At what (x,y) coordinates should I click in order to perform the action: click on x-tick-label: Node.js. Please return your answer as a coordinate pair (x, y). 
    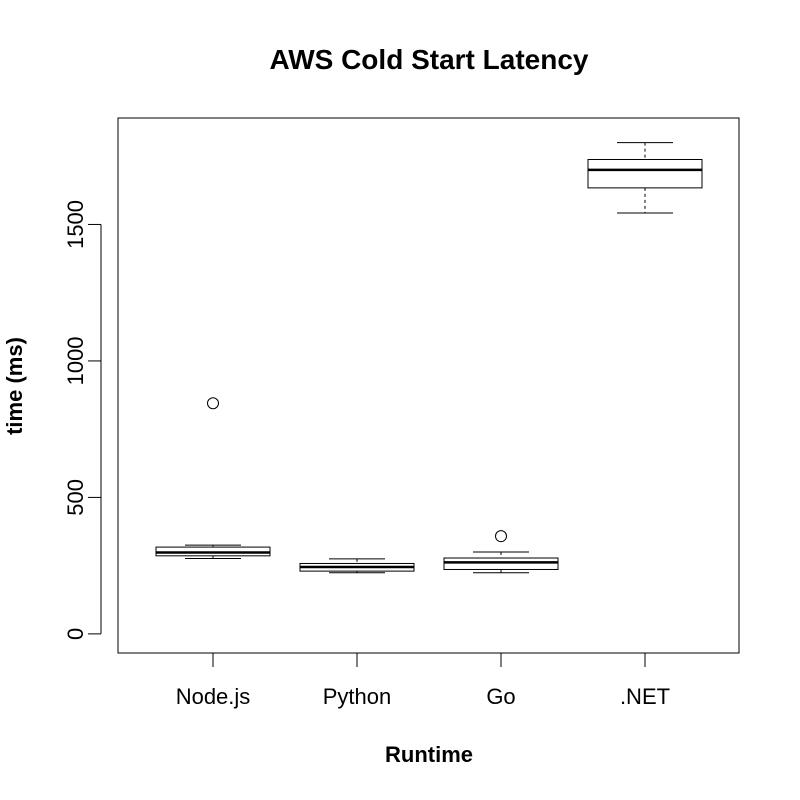
    Looking at the image, I should click on (213, 696).